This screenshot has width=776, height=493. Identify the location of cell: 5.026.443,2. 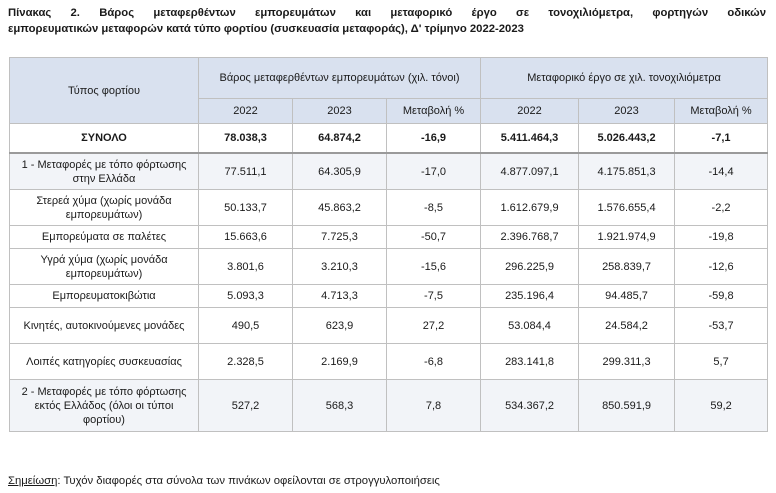
(627, 138).